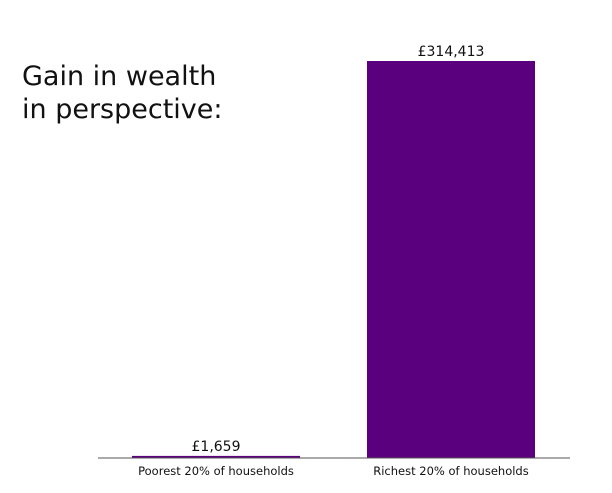  Describe the element at coordinates (216, 471) in the screenshot. I see `category-label-1: Poorest 20% of households` at that location.